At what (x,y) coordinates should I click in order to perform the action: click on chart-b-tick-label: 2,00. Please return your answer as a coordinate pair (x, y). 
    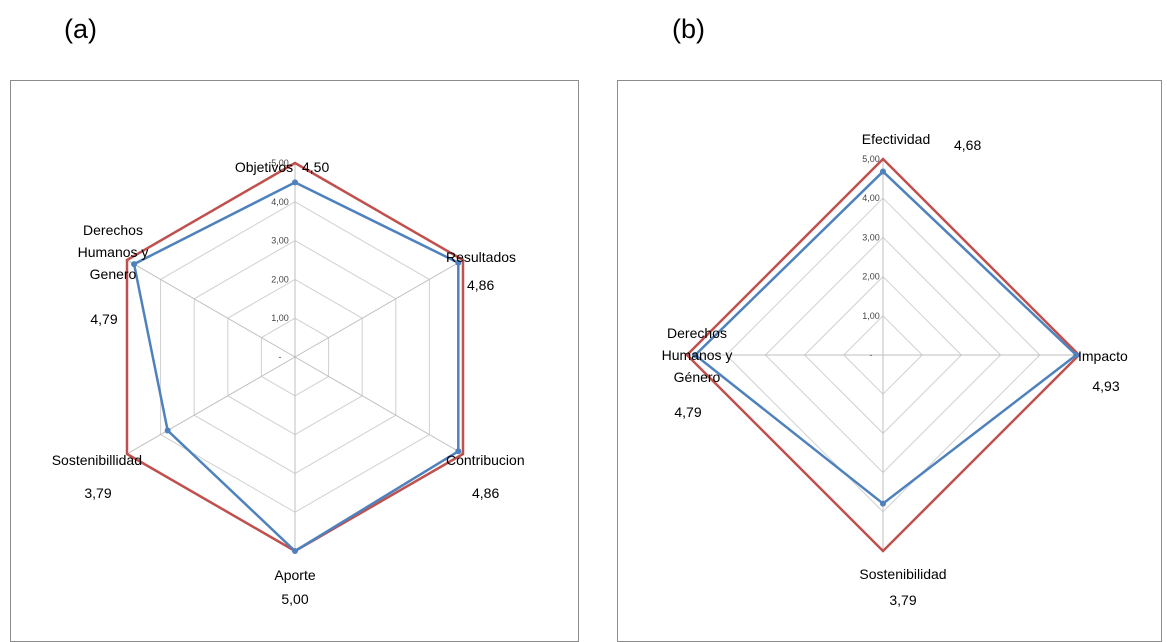
    Looking at the image, I should click on (871, 277).